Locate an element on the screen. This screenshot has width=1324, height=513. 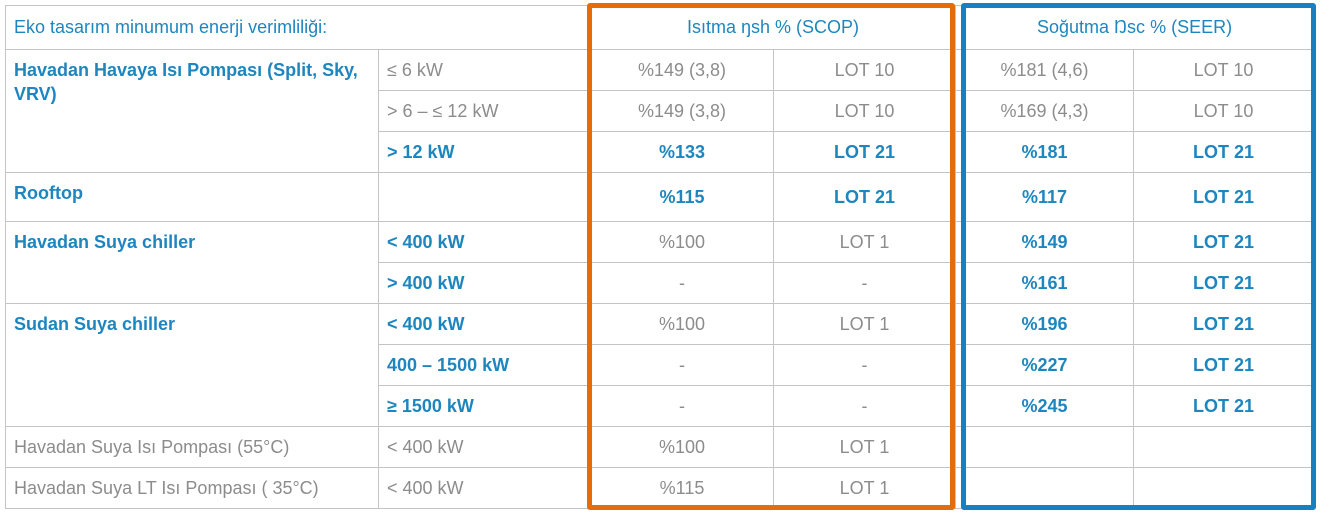
row: > 12 kW %133 LOT 21 %181 LOT 21 is located at coordinates (660, 152).